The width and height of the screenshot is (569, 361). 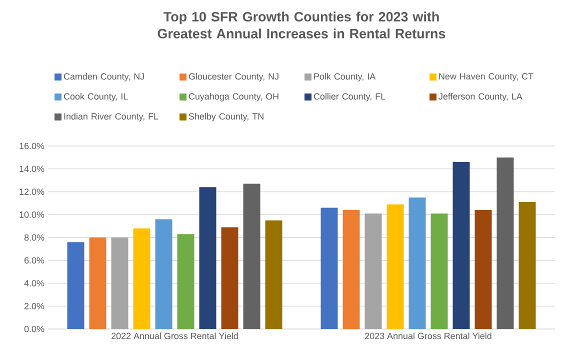 What do you see at coordinates (233, 77) in the screenshot?
I see `legend-label: Gloucester County, NJ` at bounding box center [233, 77].